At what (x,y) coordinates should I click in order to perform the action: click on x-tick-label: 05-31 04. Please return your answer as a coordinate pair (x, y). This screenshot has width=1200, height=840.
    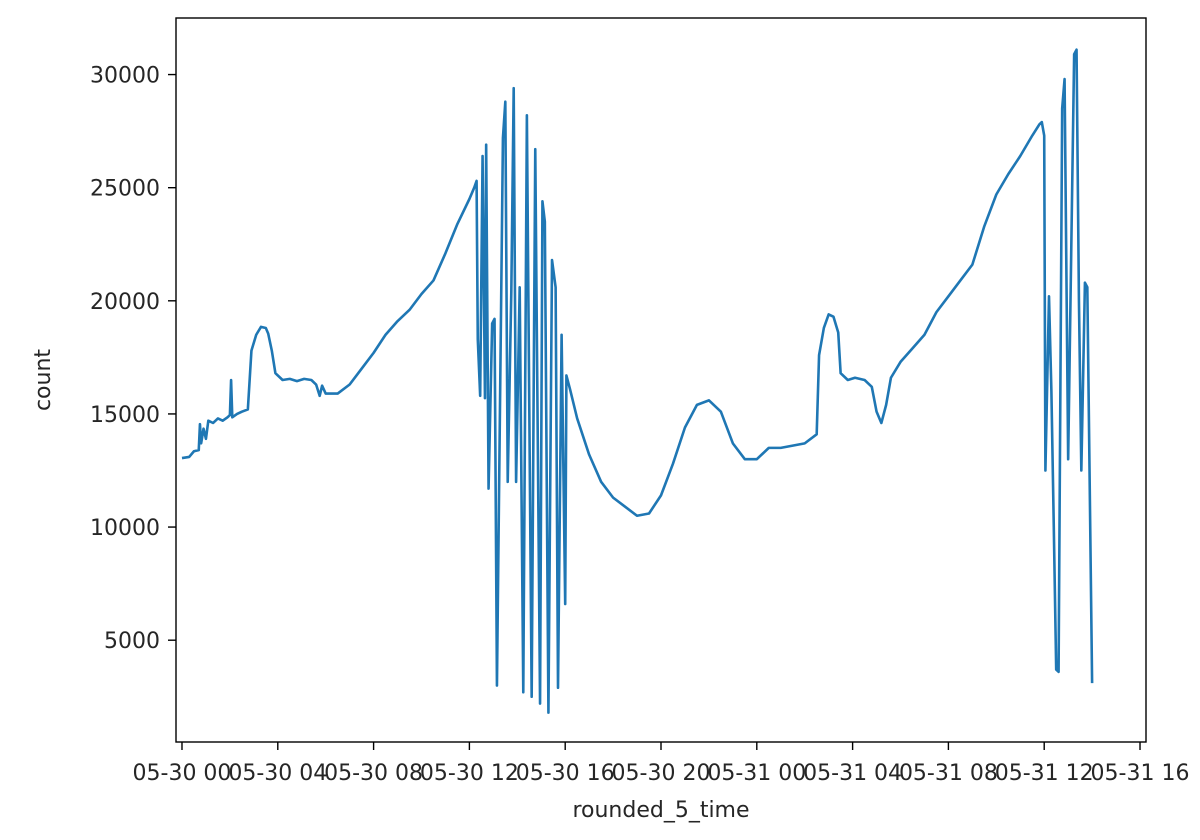
    Looking at the image, I should click on (852, 773).